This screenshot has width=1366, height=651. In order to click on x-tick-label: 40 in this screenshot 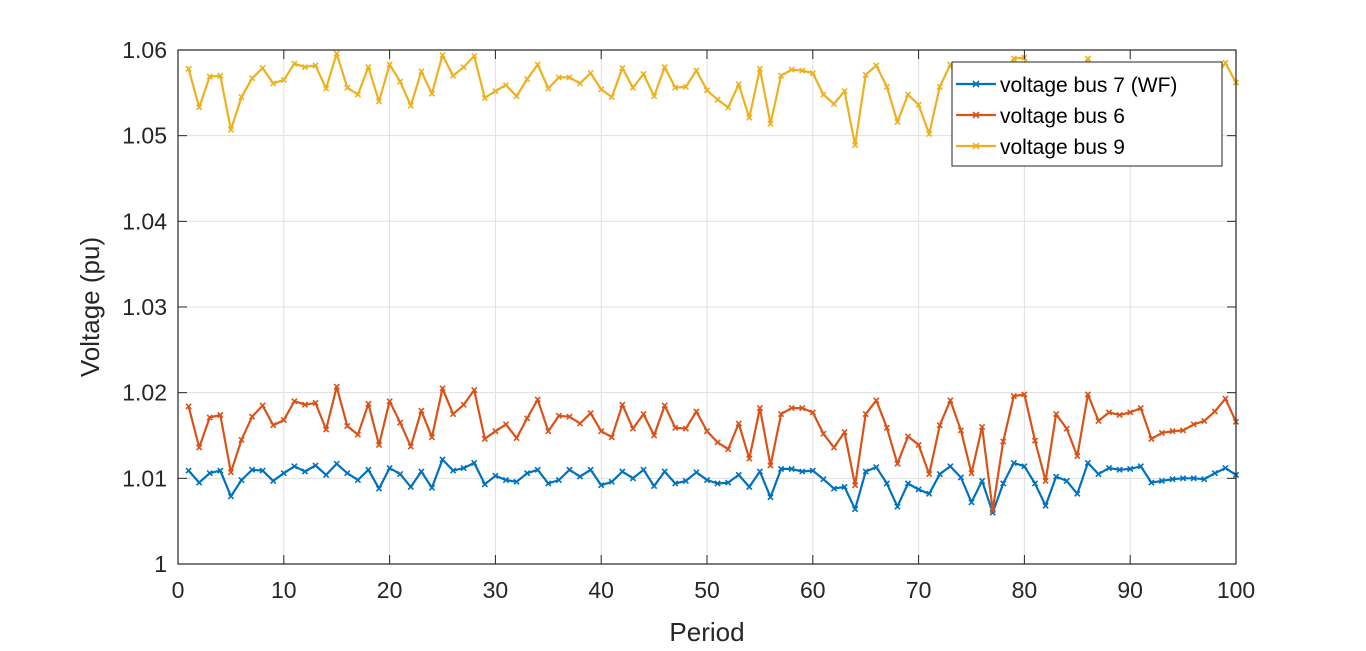, I will do `click(601, 590)`.